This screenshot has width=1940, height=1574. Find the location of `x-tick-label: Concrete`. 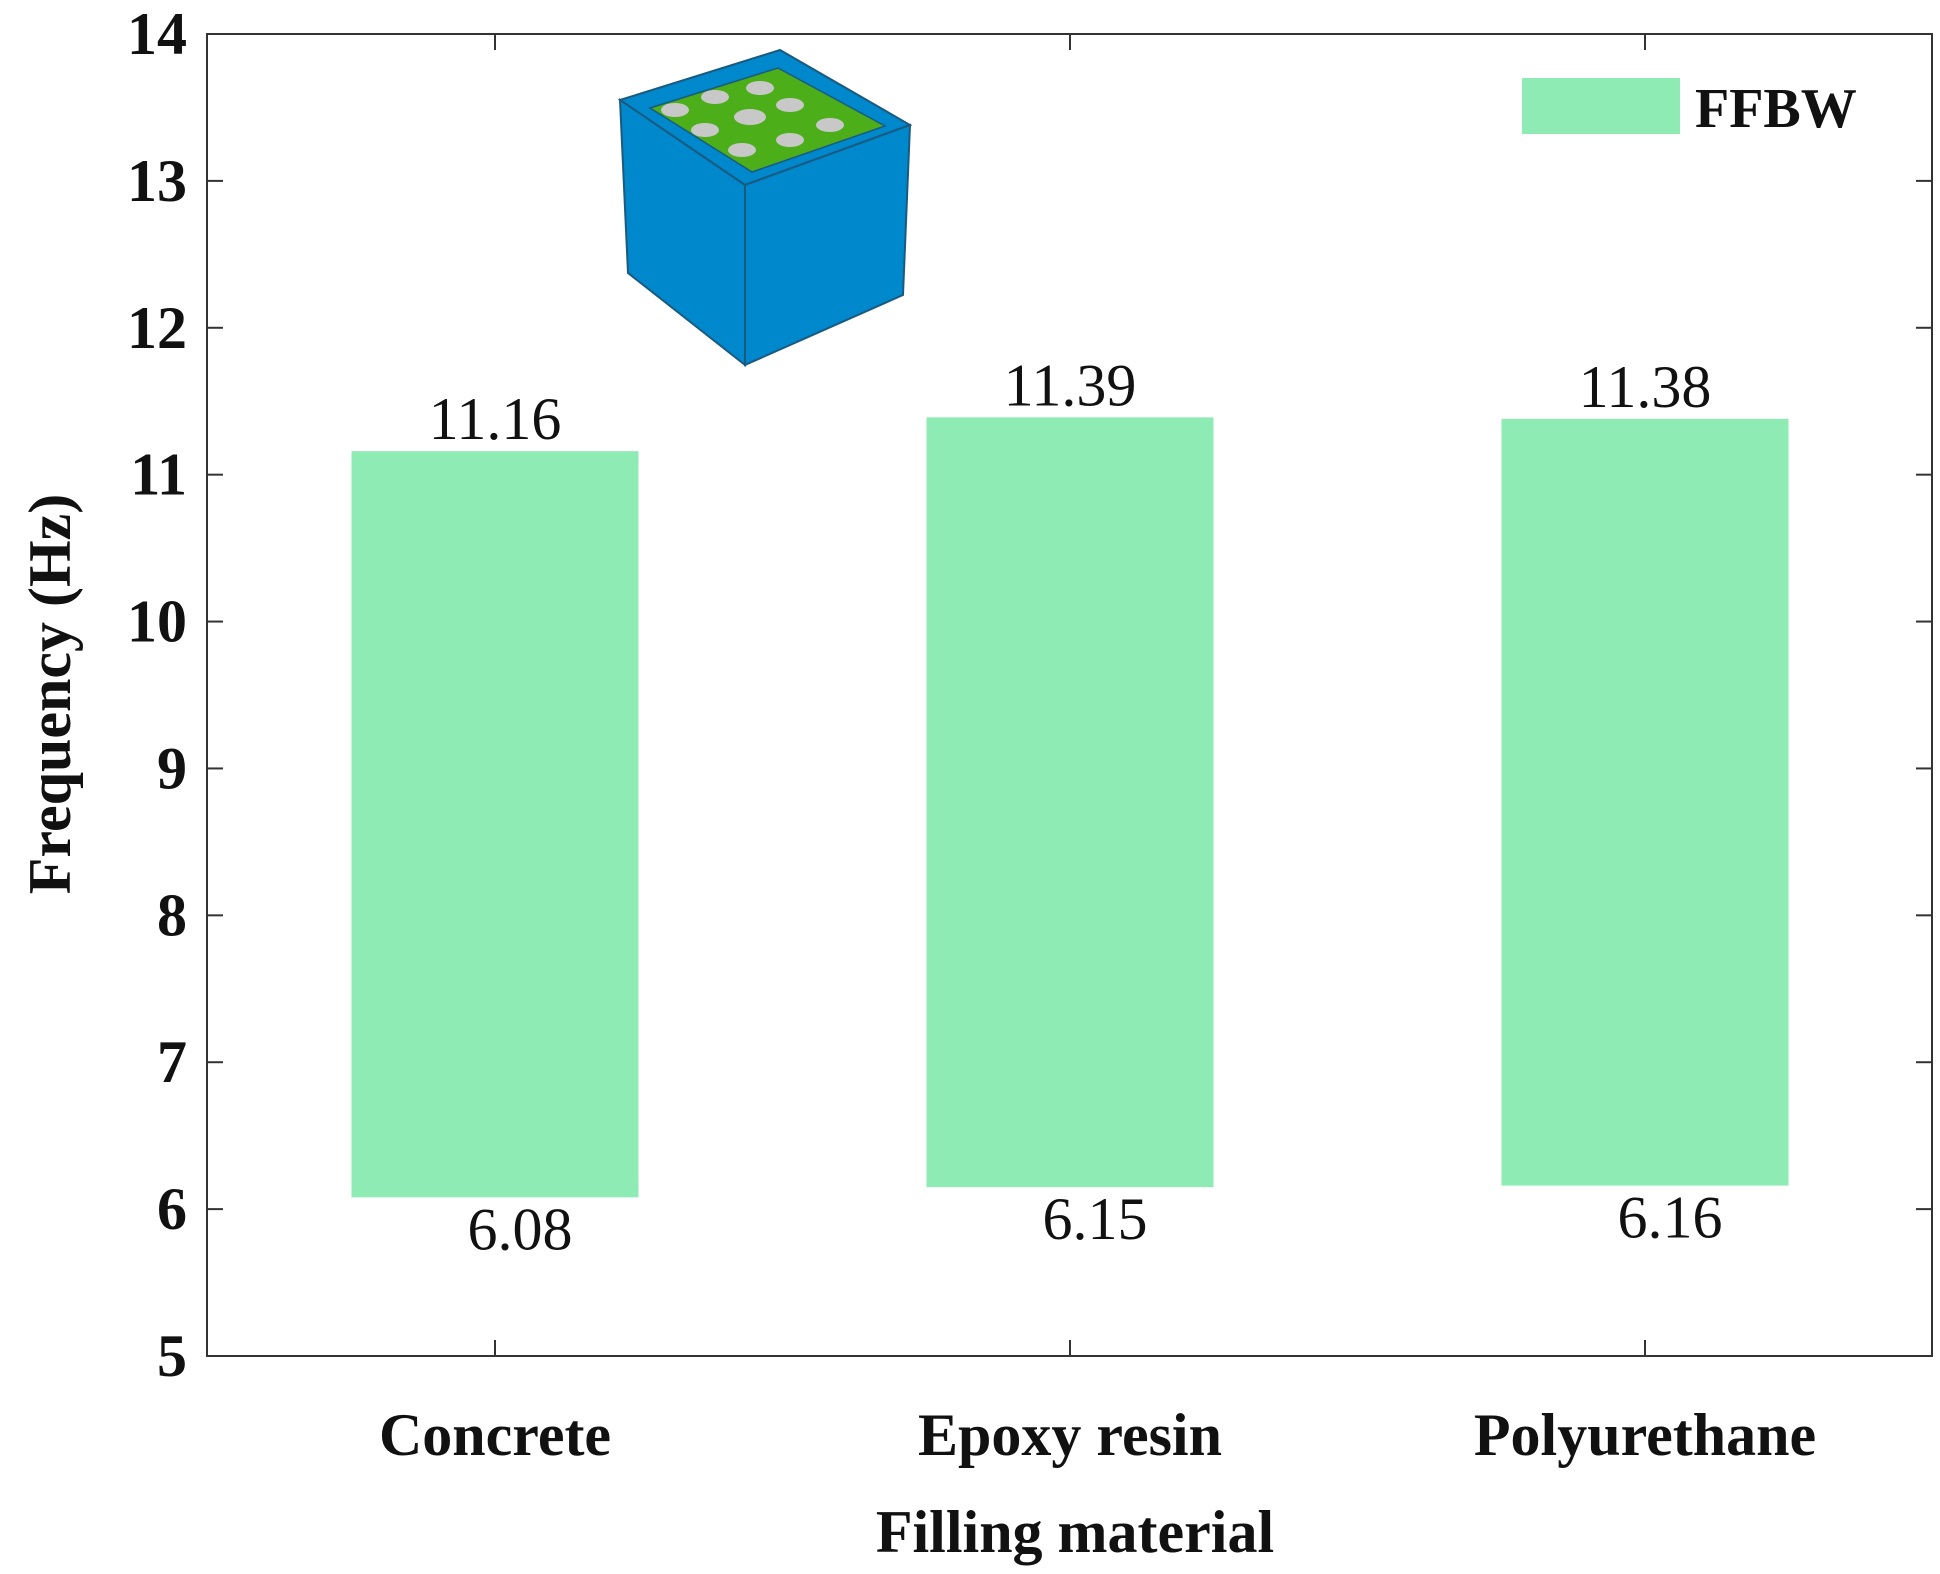

x-tick-label: Concrete is located at coordinates (495, 1435).